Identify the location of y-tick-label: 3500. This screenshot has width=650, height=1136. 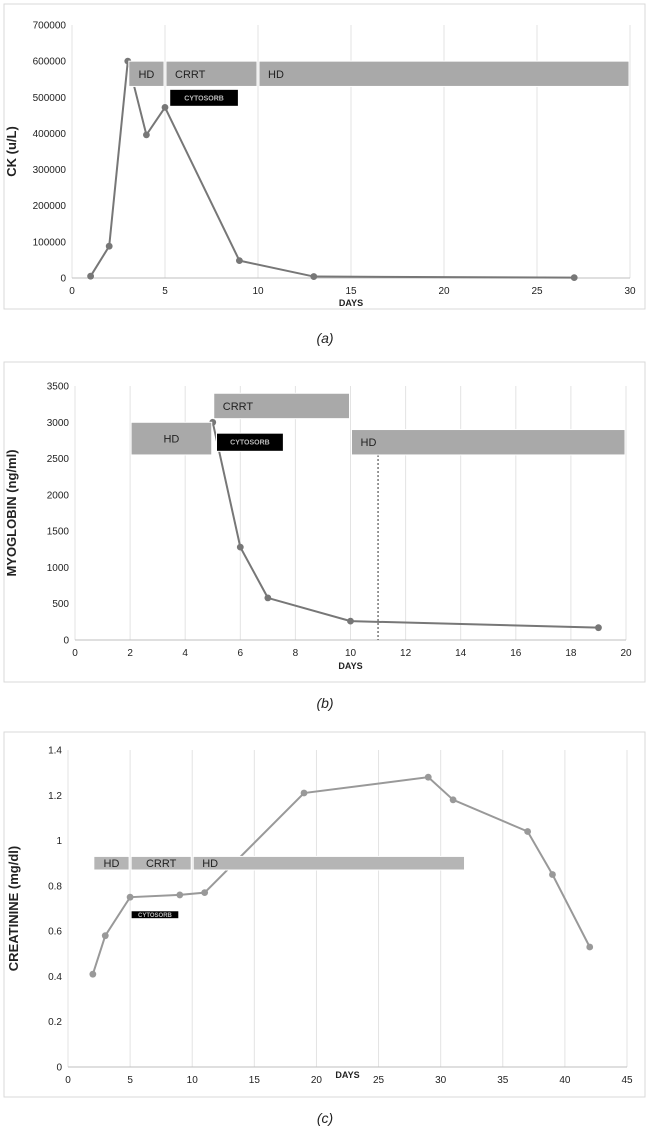
(58, 387).